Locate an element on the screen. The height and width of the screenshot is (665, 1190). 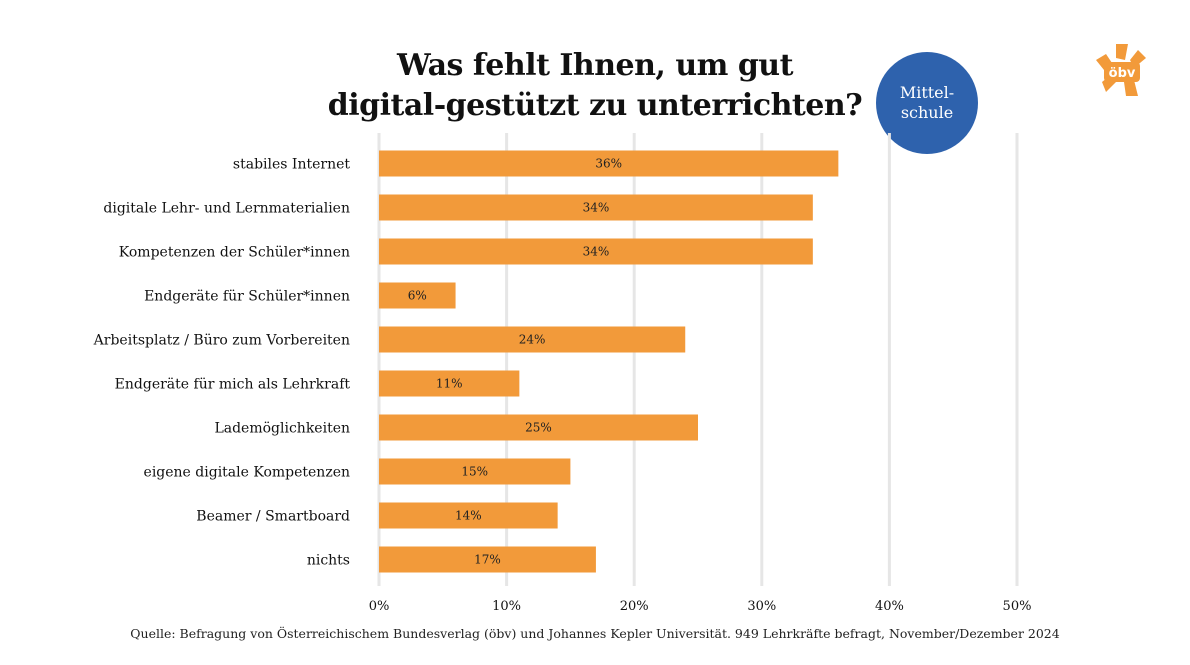
x-tick-label-0: 0% is located at coordinates (379, 606).